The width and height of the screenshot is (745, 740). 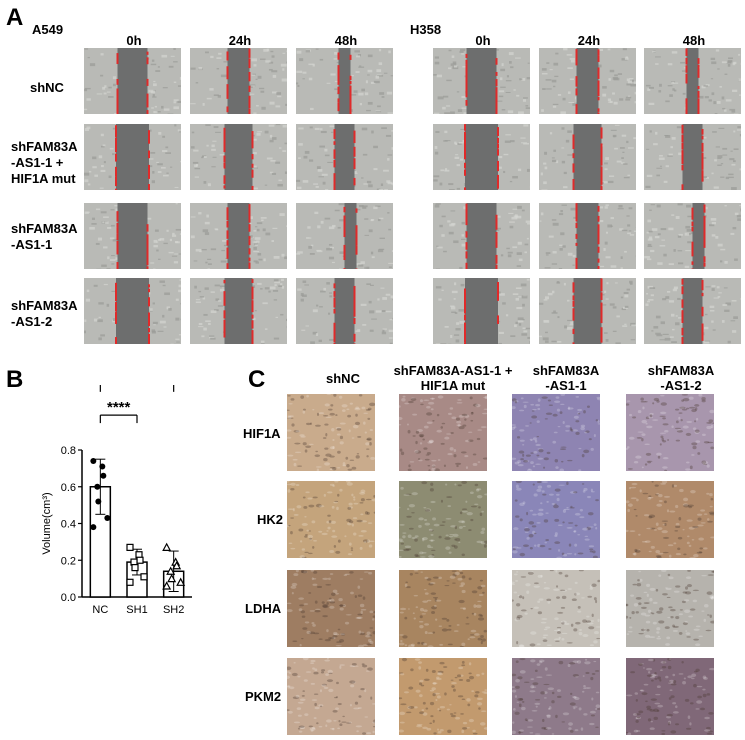 I want to click on panel-label-c: C, so click(x=257, y=379).